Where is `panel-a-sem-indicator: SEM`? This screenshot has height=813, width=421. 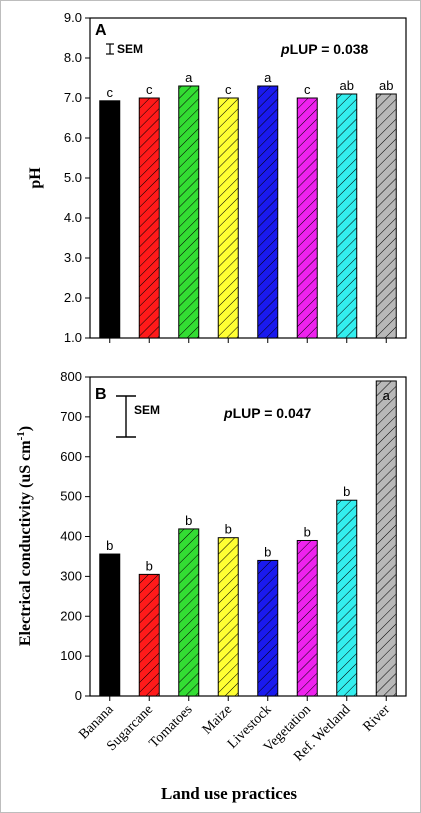 panel-a-sem-indicator: SEM is located at coordinates (124, 49).